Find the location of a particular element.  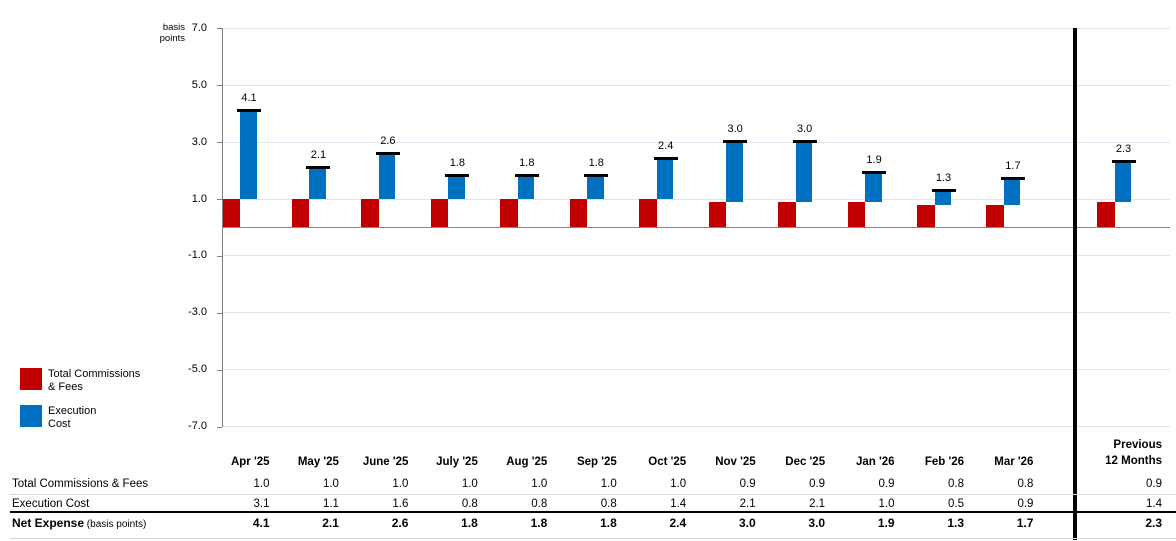

commissions-cell: 0.9 is located at coordinates (1154, 484).